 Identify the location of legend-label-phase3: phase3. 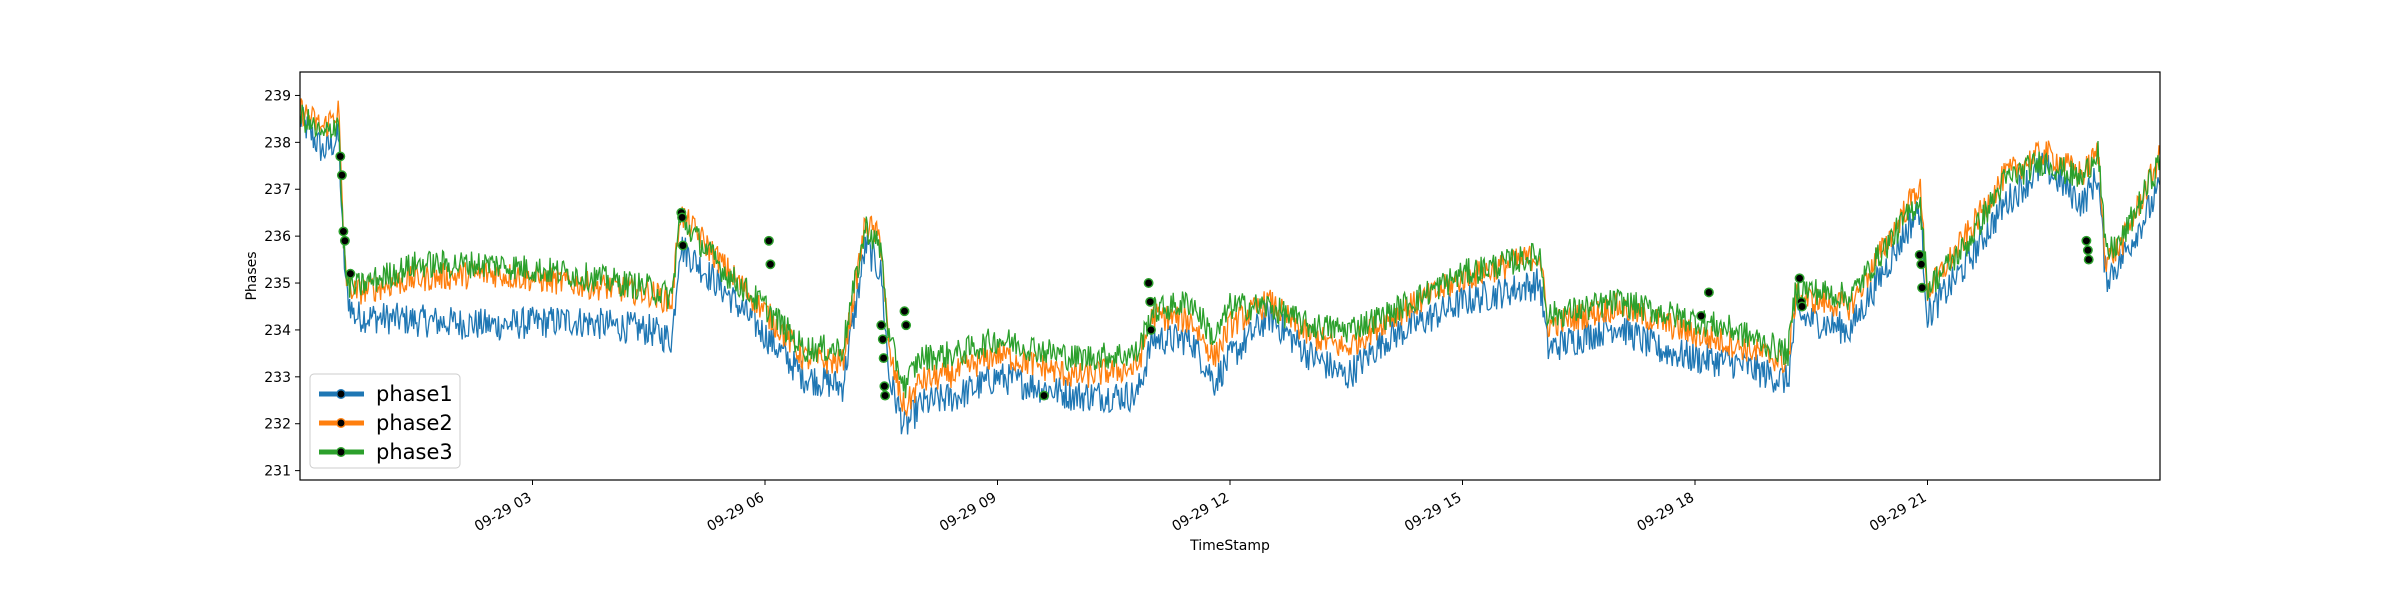
(414, 452).